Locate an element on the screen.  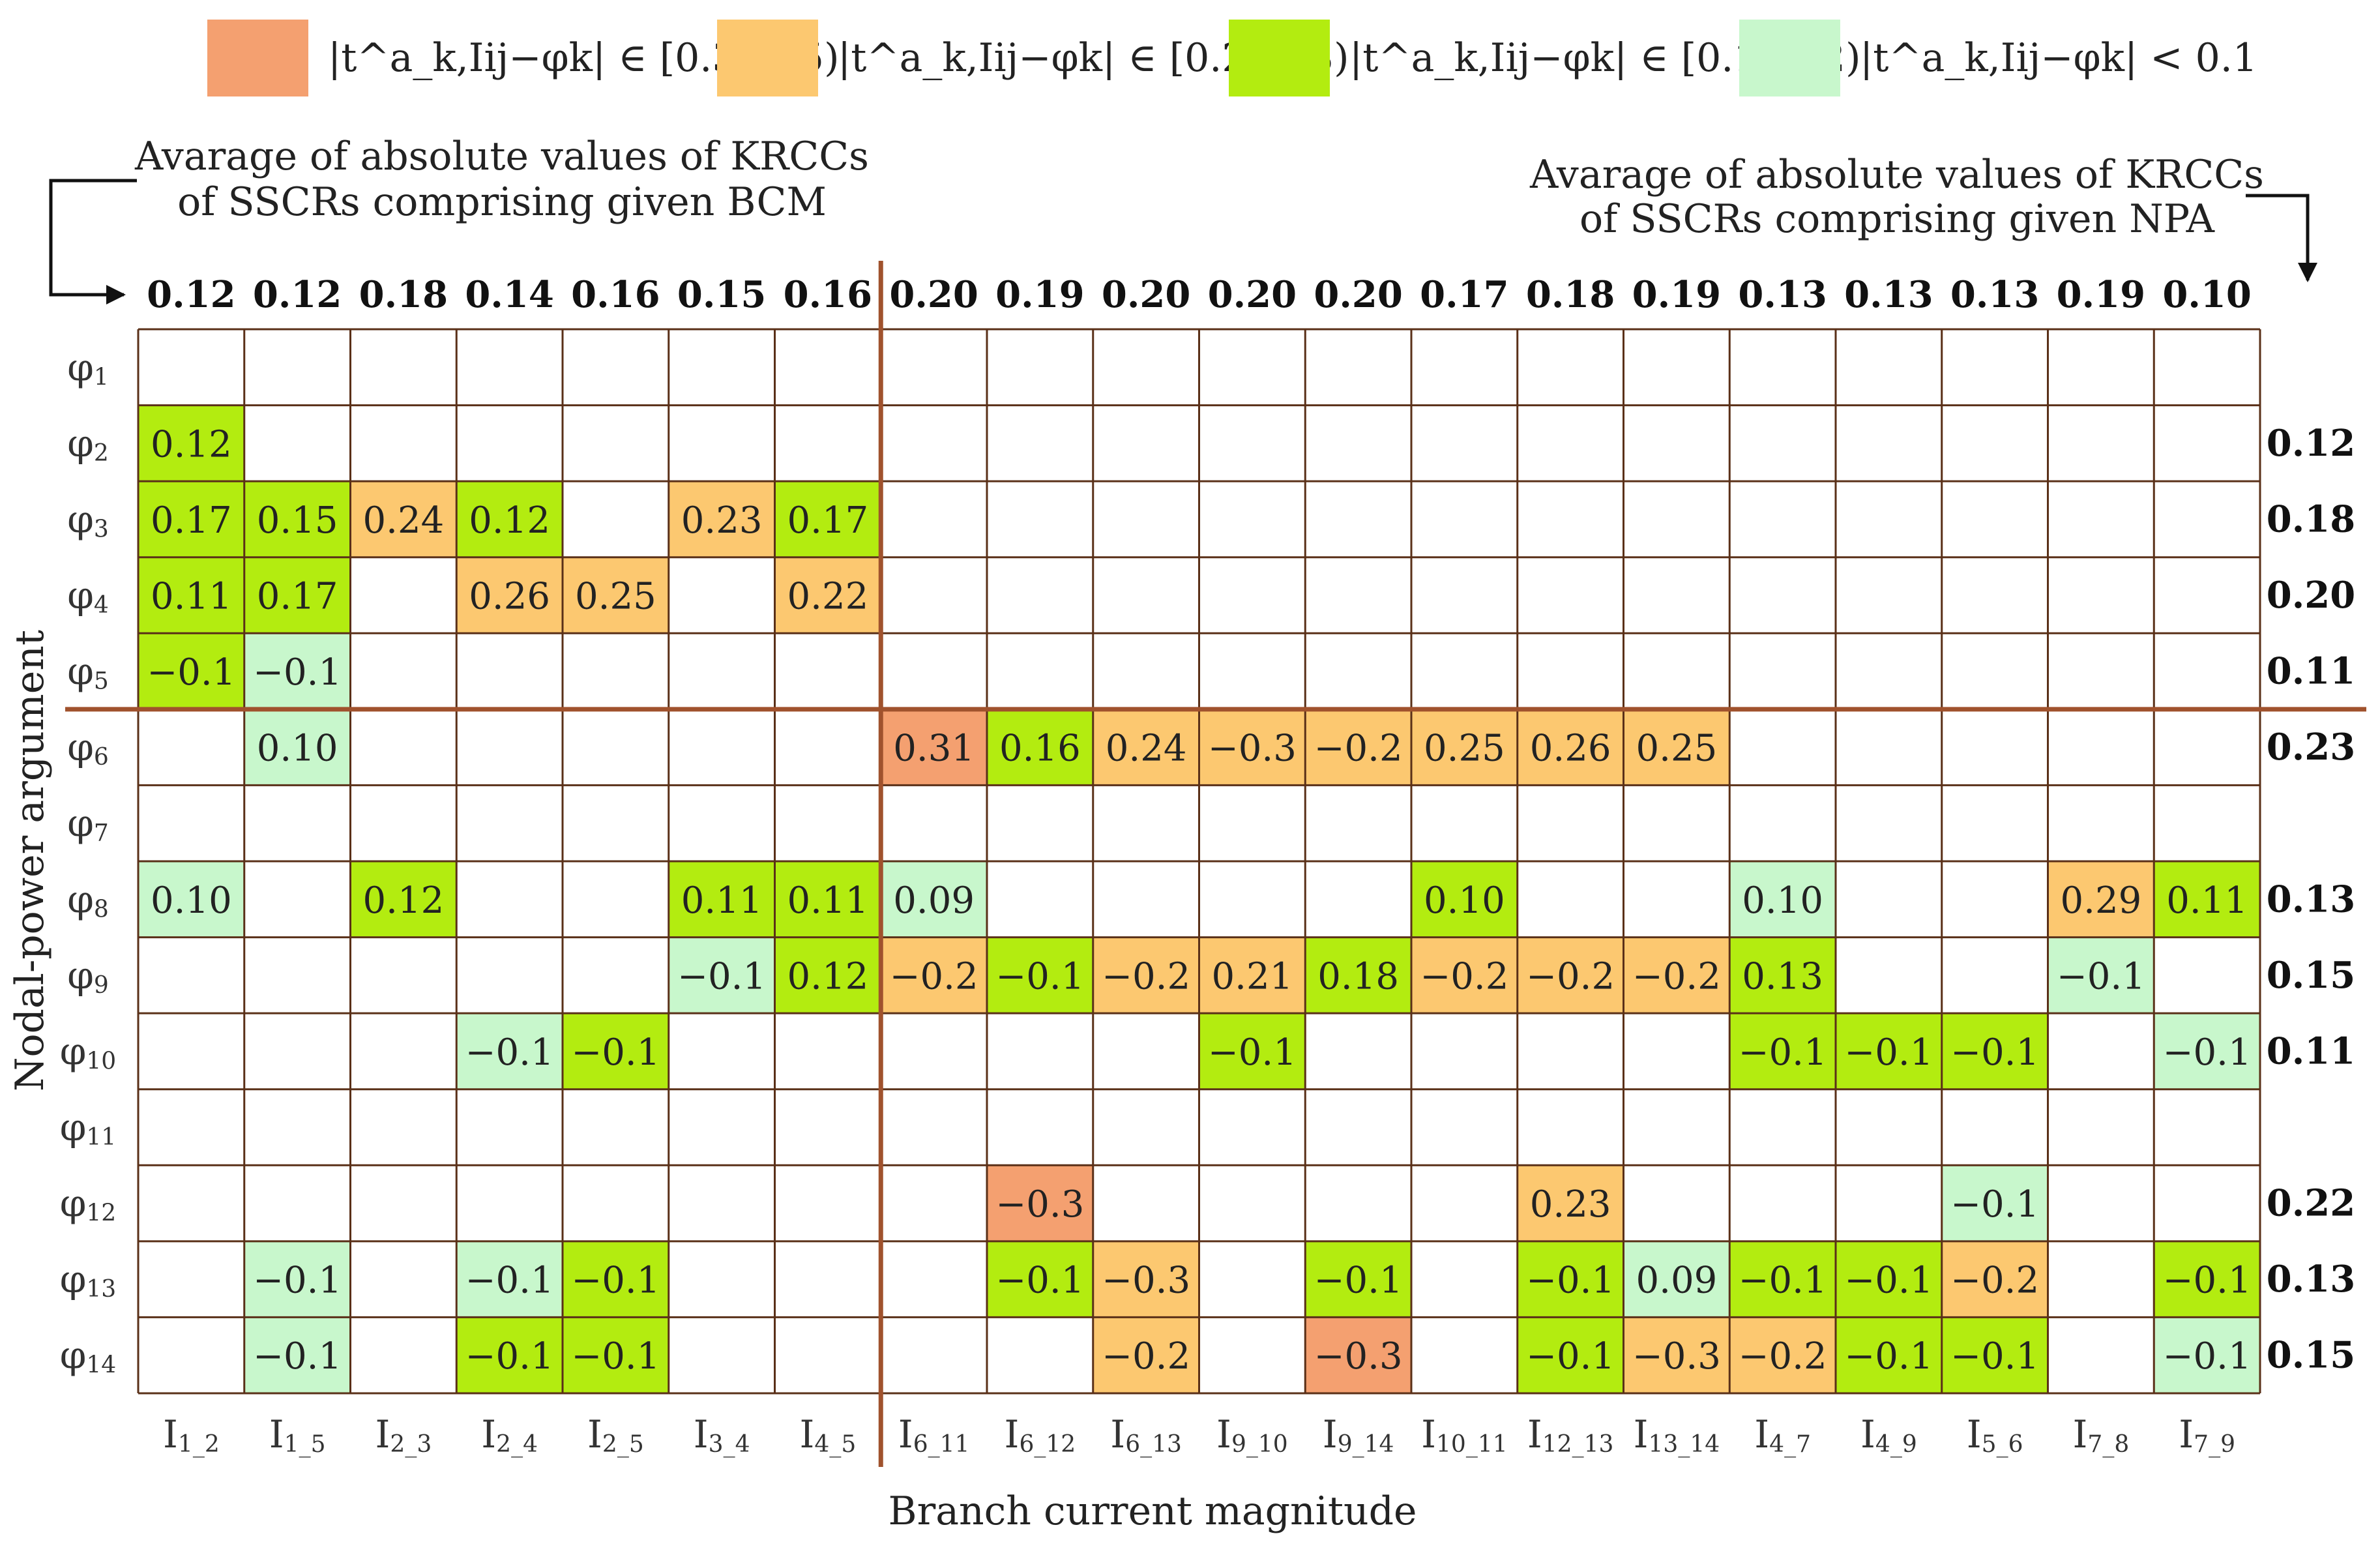
row-label: φ13 is located at coordinates (88, 1280).